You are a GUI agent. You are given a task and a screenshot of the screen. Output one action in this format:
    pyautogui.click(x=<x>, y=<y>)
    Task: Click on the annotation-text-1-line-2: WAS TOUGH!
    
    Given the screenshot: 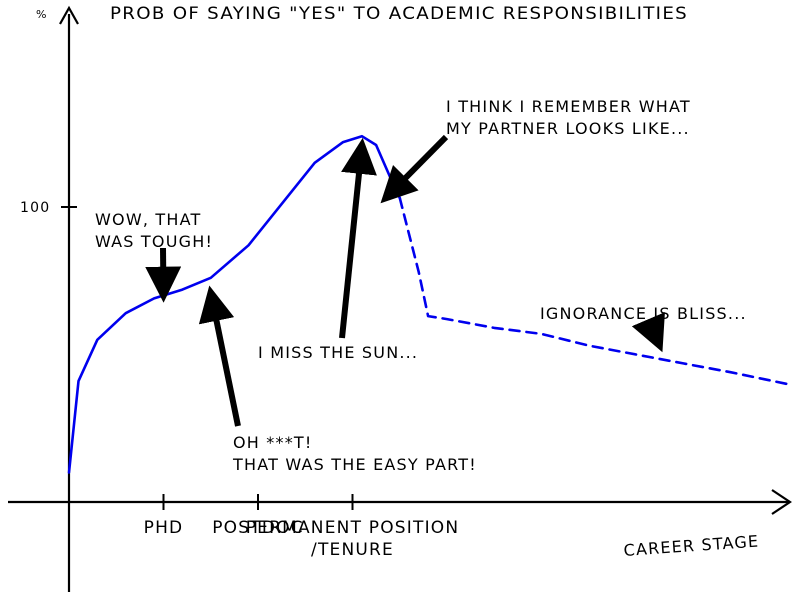 What is the action you would take?
    pyautogui.click(x=154, y=241)
    